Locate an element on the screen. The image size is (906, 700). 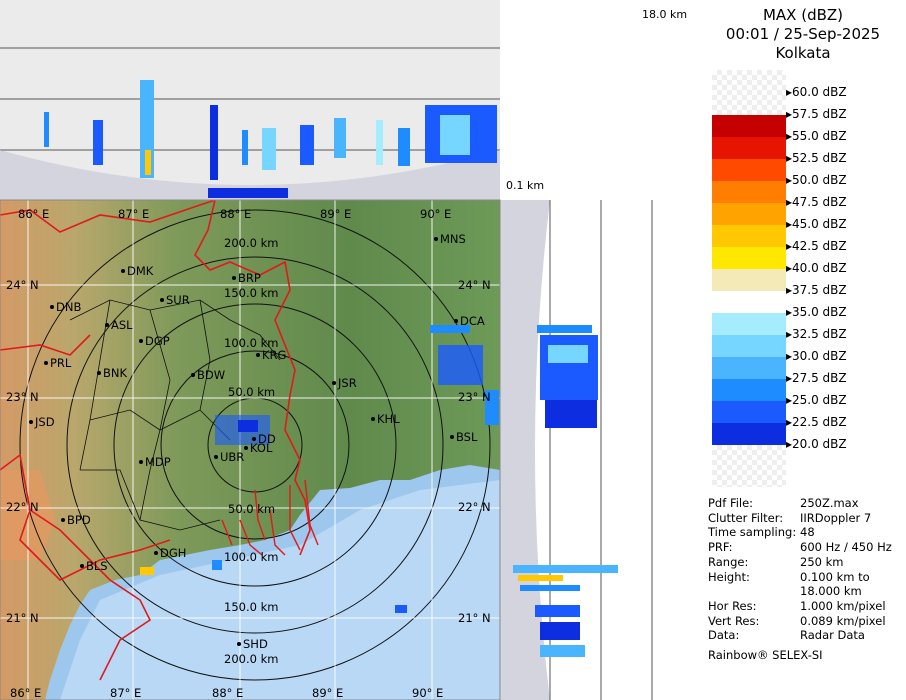
city-label-prl: PRL is located at coordinates (61, 363).